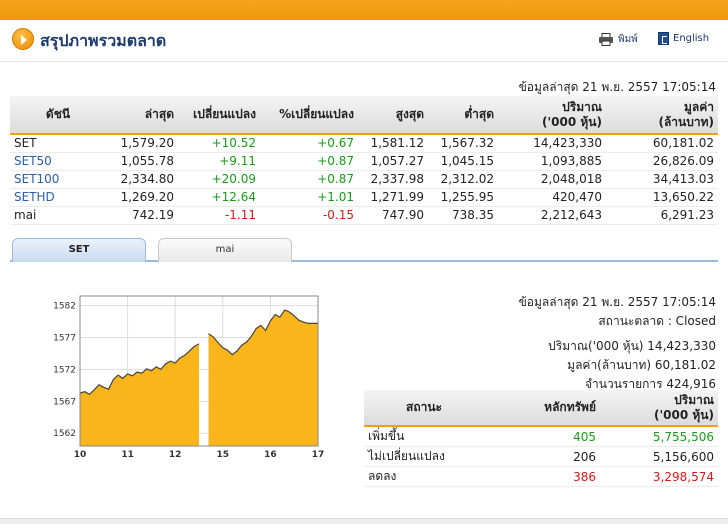 The width and height of the screenshot is (728, 524). What do you see at coordinates (657, 321) in the screenshot?
I see `market-status: สถานะตลาด : Closed` at bounding box center [657, 321].